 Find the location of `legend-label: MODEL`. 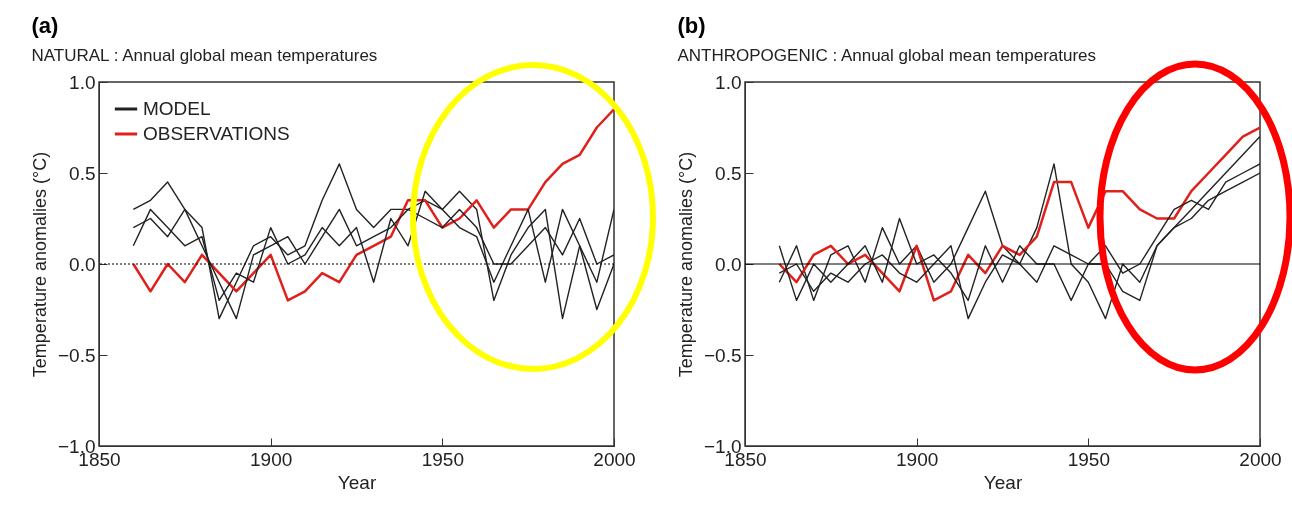

legend-label: MODEL is located at coordinates (177, 108).